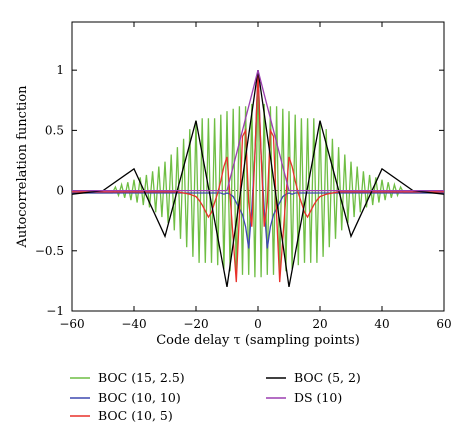  I want to click on y-tick-label: −0.5, so click(49, 251).